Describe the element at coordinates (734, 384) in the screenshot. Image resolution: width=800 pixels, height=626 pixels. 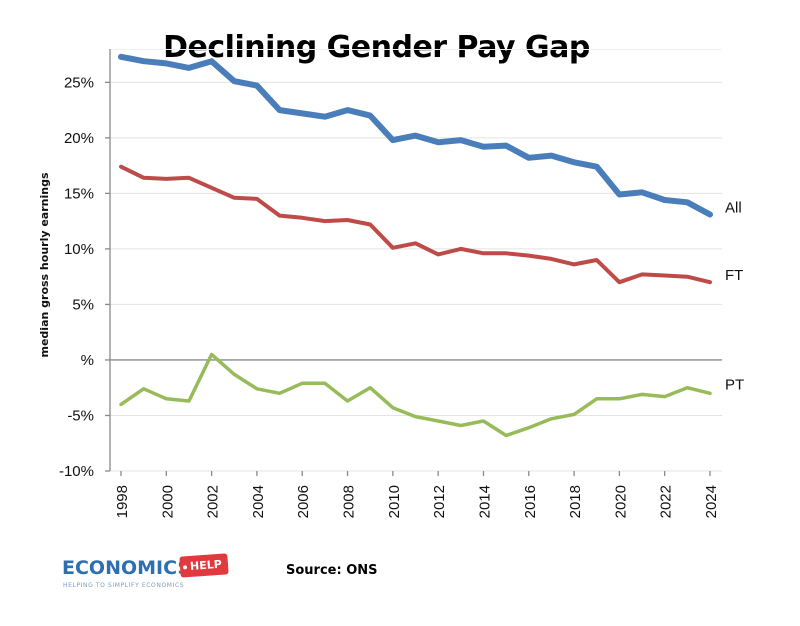
I see `series-label-pt: PT` at that location.